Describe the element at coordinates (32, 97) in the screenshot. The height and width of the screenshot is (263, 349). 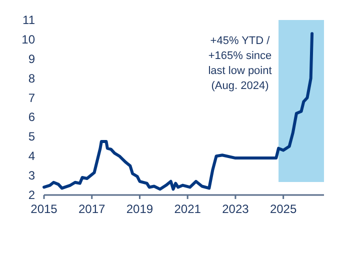
I see `y-tick-label: 7` at that location.